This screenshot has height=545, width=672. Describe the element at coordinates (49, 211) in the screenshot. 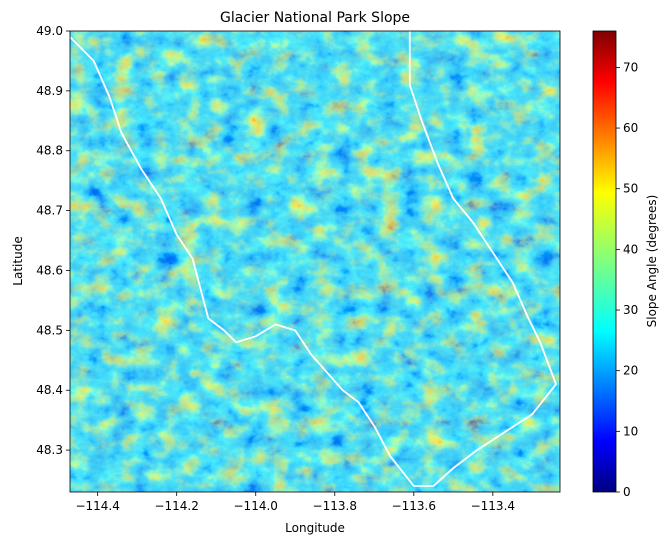

I see `y-tick-label: 48.7` at that location.